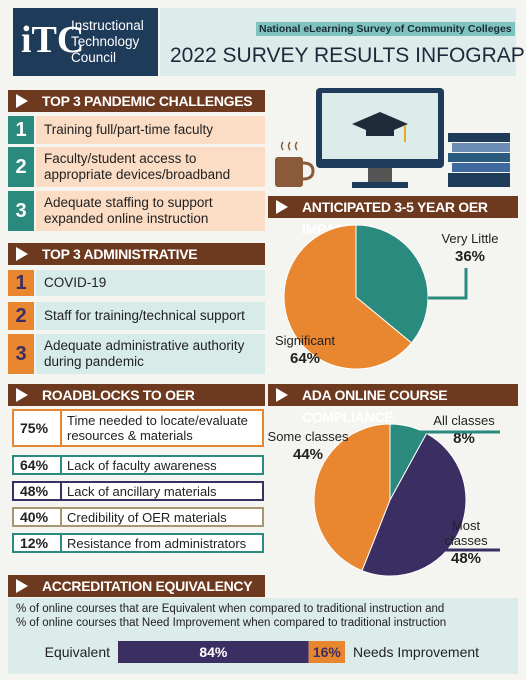 This screenshot has height=680, width=526. What do you see at coordinates (53, 40) in the screenshot?
I see `logo-mark: iTC` at bounding box center [53, 40].